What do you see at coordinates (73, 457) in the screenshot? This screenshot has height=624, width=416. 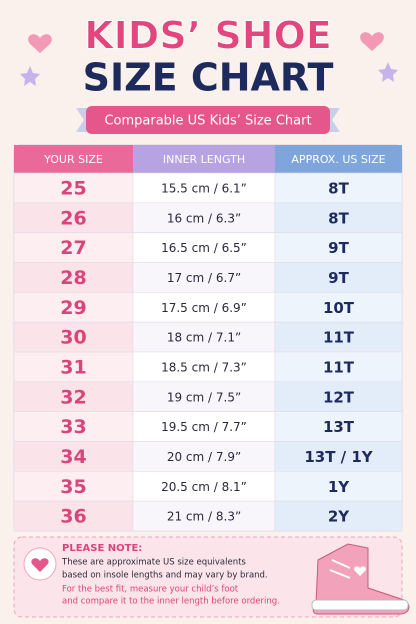 I see `size-cell: 34` at bounding box center [73, 457].